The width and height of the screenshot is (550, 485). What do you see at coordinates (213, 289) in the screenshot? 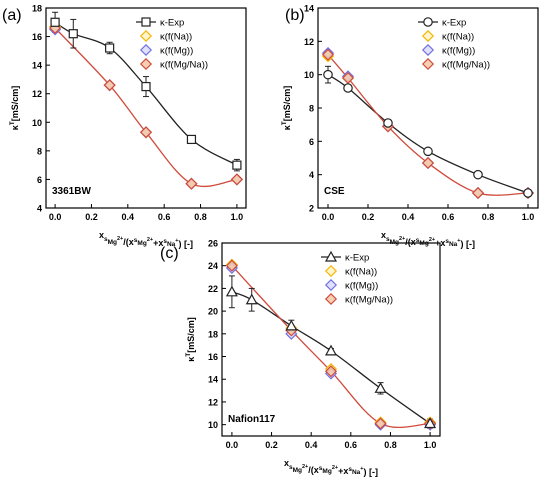
I see `y-tick-label: 22` at bounding box center [213, 289].